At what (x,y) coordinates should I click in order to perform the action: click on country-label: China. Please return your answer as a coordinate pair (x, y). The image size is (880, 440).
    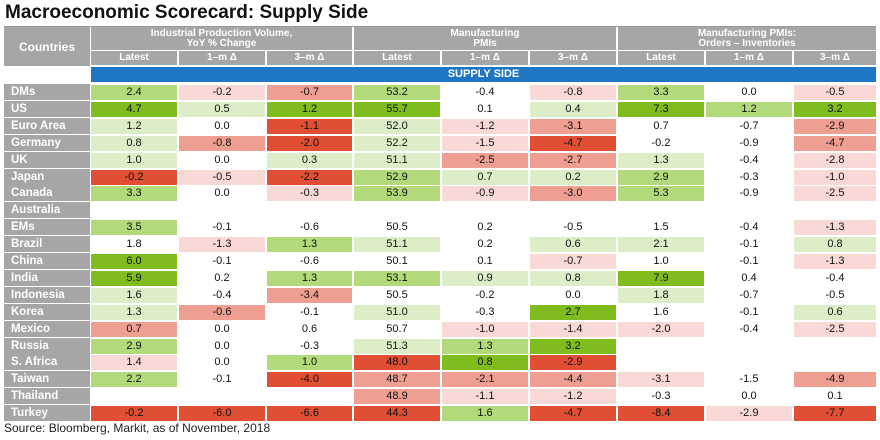
    Looking at the image, I should click on (47, 261).